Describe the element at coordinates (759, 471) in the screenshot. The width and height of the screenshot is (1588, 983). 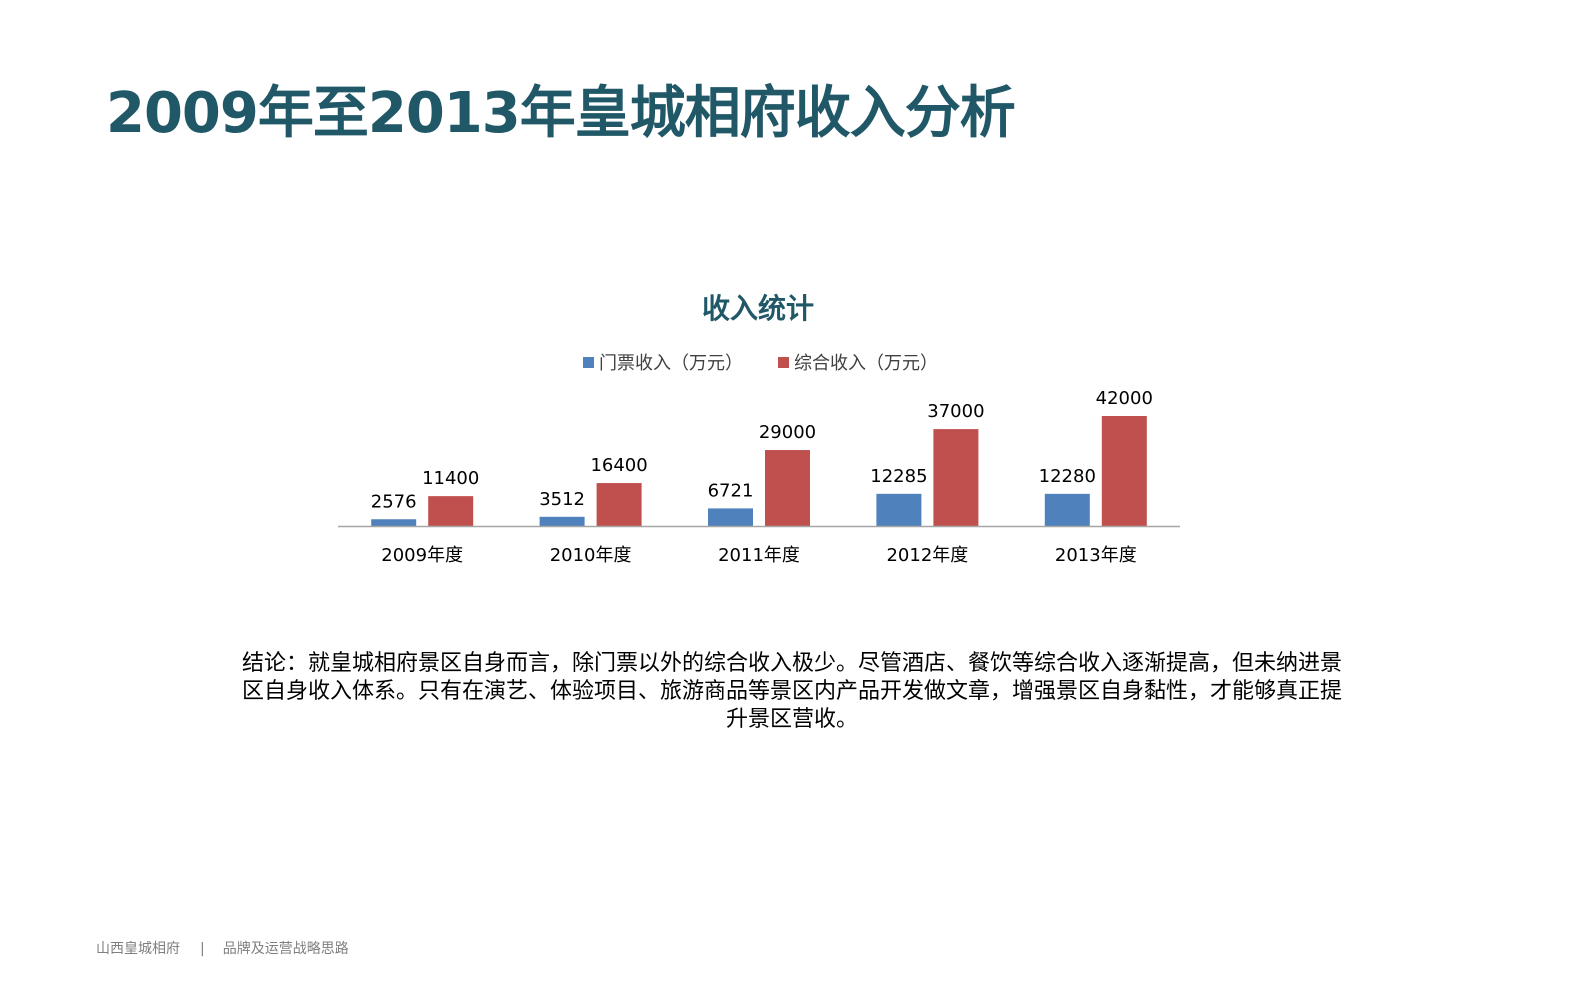
I see `chart-bars` at that location.